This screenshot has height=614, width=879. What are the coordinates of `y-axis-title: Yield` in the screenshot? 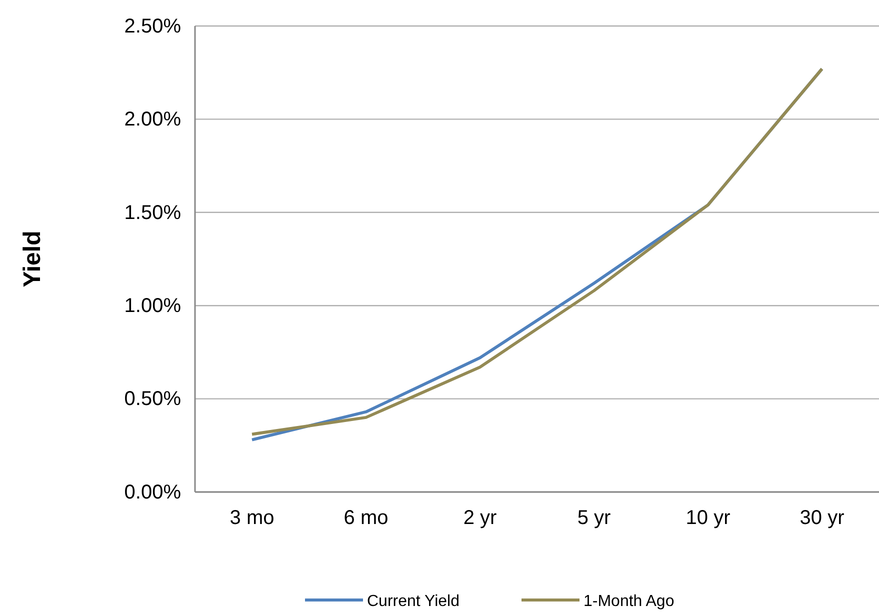 It's located at (32, 259).